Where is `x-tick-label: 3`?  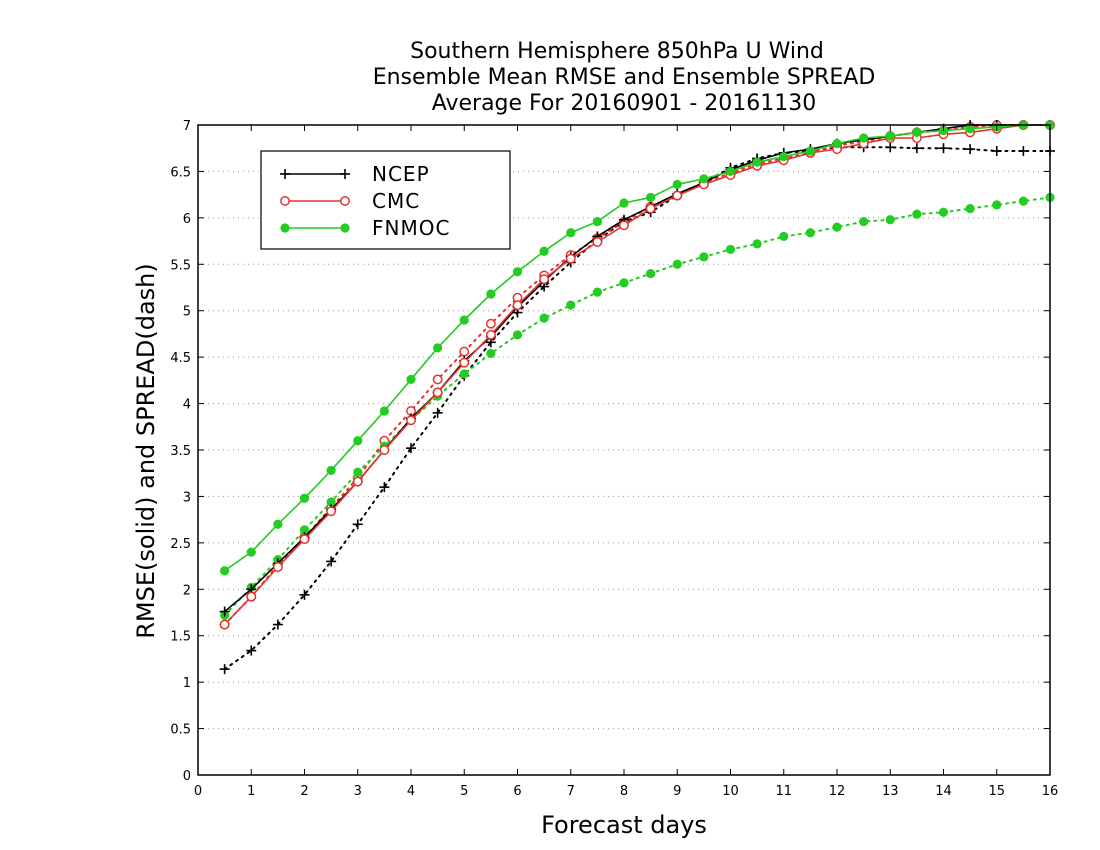 x-tick-label: 3 is located at coordinates (358, 791).